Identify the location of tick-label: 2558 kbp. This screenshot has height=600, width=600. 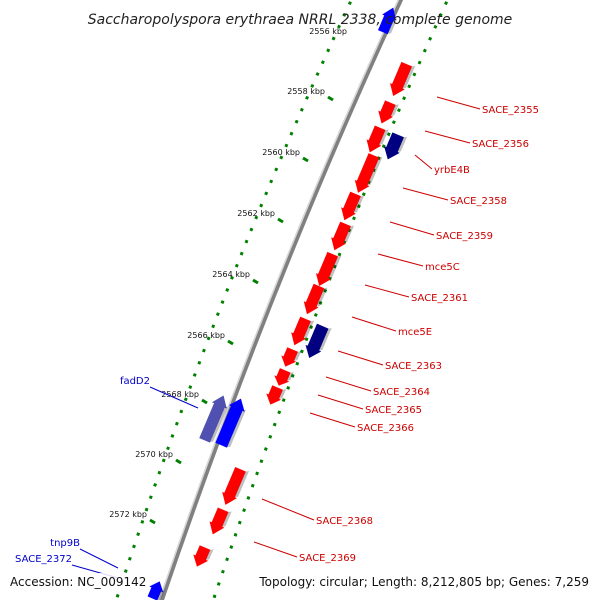
(306, 91).